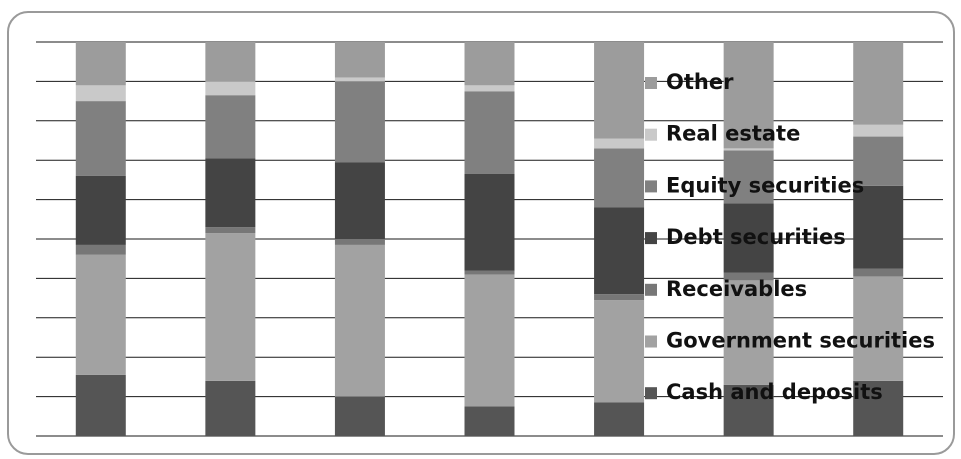 The height and width of the screenshot is (459, 961). What do you see at coordinates (733, 134) in the screenshot?
I see `legend-text: Real estate` at bounding box center [733, 134].